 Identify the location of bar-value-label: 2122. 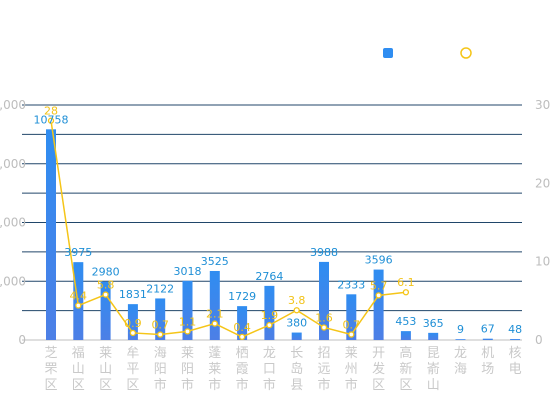
(160, 288).